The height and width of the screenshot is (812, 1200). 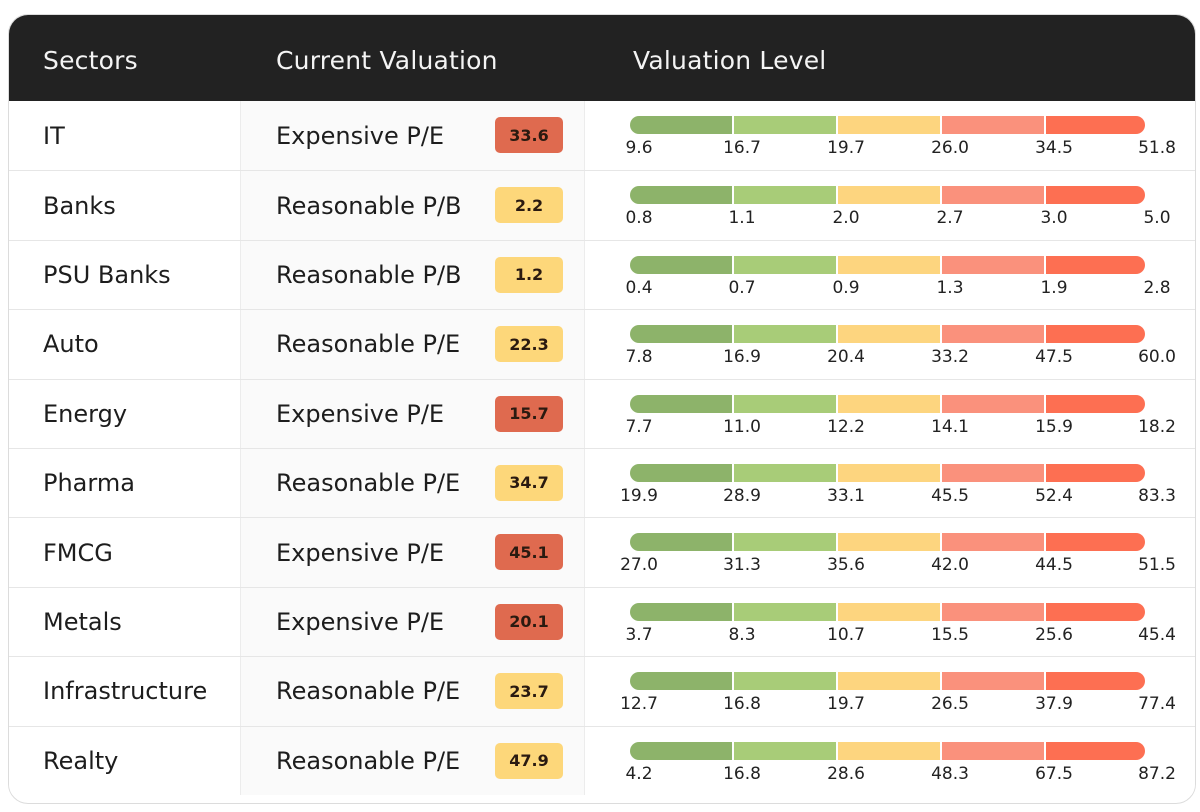 What do you see at coordinates (846, 495) in the screenshot?
I see `level-tick-label: 33.1` at bounding box center [846, 495].